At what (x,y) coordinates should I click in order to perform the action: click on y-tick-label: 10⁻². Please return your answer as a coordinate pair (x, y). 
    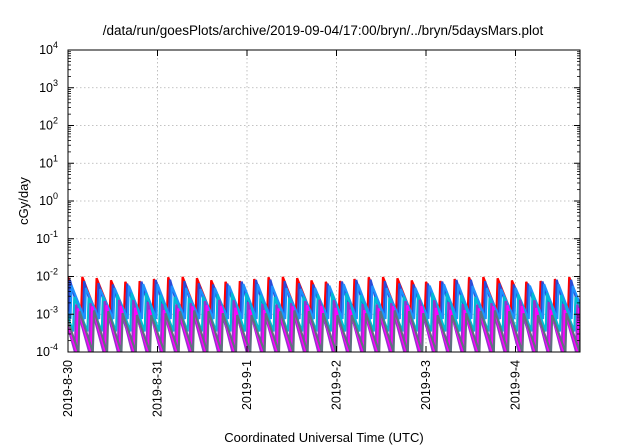
    Looking at the image, I should click on (47, 275).